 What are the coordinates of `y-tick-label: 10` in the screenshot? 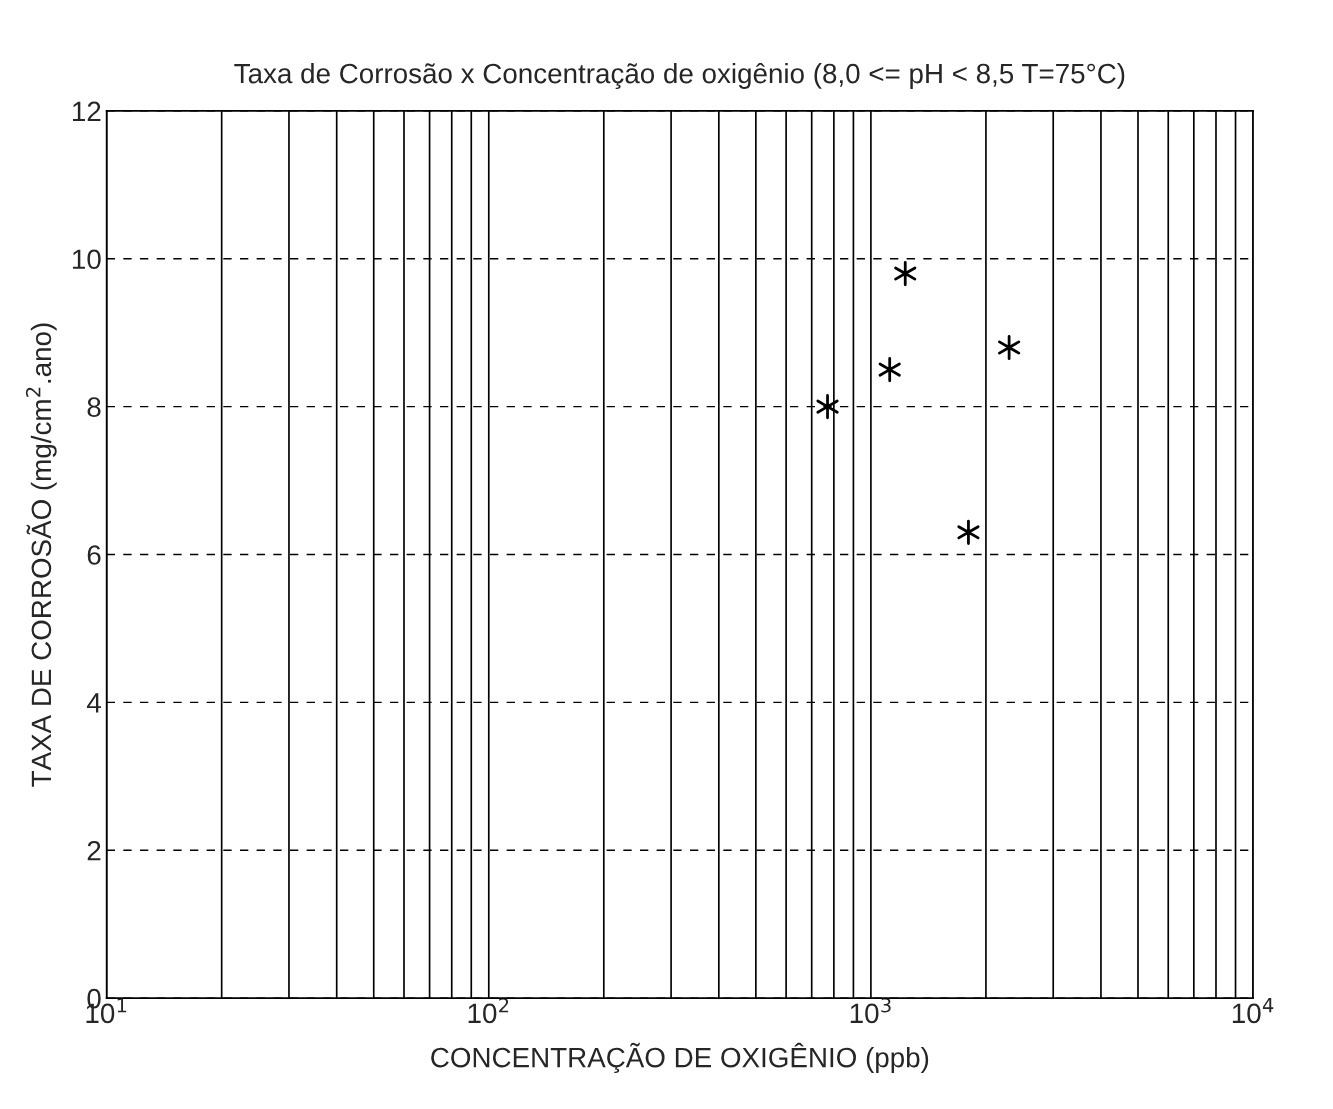 It's located at (87, 259).